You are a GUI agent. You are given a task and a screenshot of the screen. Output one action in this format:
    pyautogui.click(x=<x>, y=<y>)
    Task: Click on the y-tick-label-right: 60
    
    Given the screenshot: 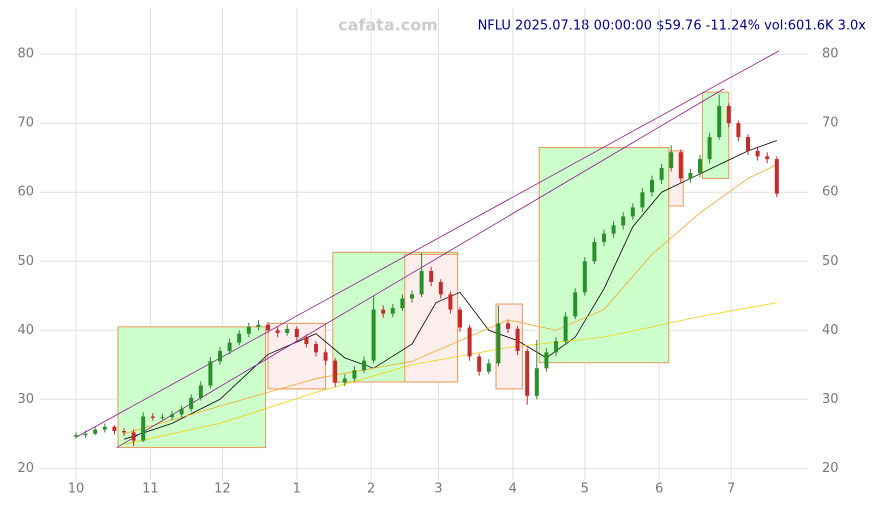 What is the action you would take?
    pyautogui.click(x=830, y=192)
    